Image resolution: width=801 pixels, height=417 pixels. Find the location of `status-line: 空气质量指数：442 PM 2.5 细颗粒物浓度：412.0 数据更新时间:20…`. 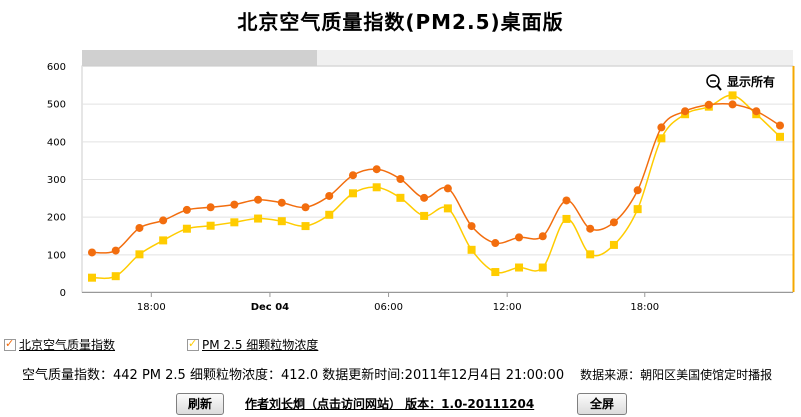

status-line: 空气质量指数：442 PM 2.5 细颗粒物浓度：412.0 数据更新时间:20… is located at coordinates (397, 373).